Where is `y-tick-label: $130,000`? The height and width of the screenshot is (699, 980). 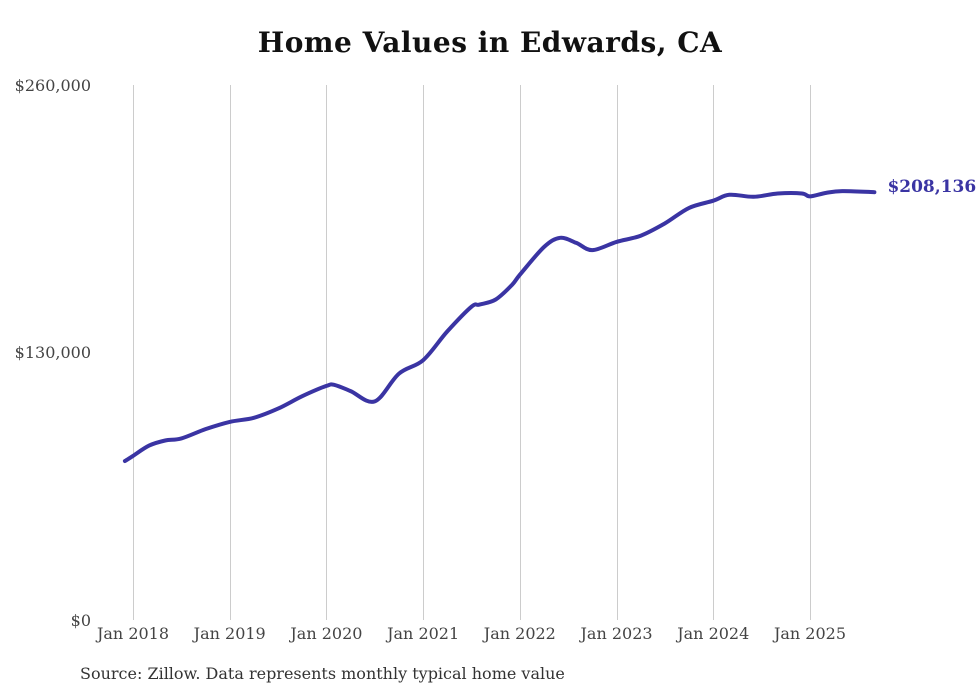
y-tick-label: $130,000 is located at coordinates (52, 352).